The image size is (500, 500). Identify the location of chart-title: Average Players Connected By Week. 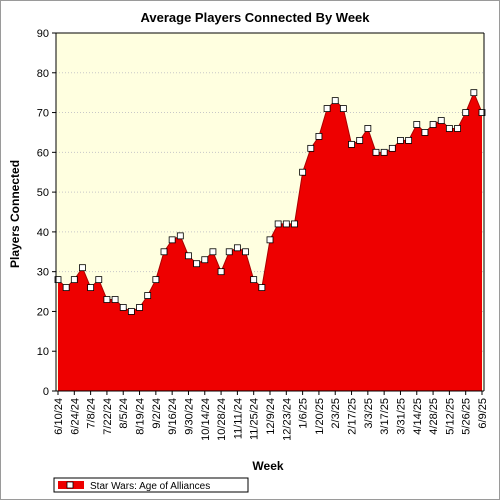
(255, 17).